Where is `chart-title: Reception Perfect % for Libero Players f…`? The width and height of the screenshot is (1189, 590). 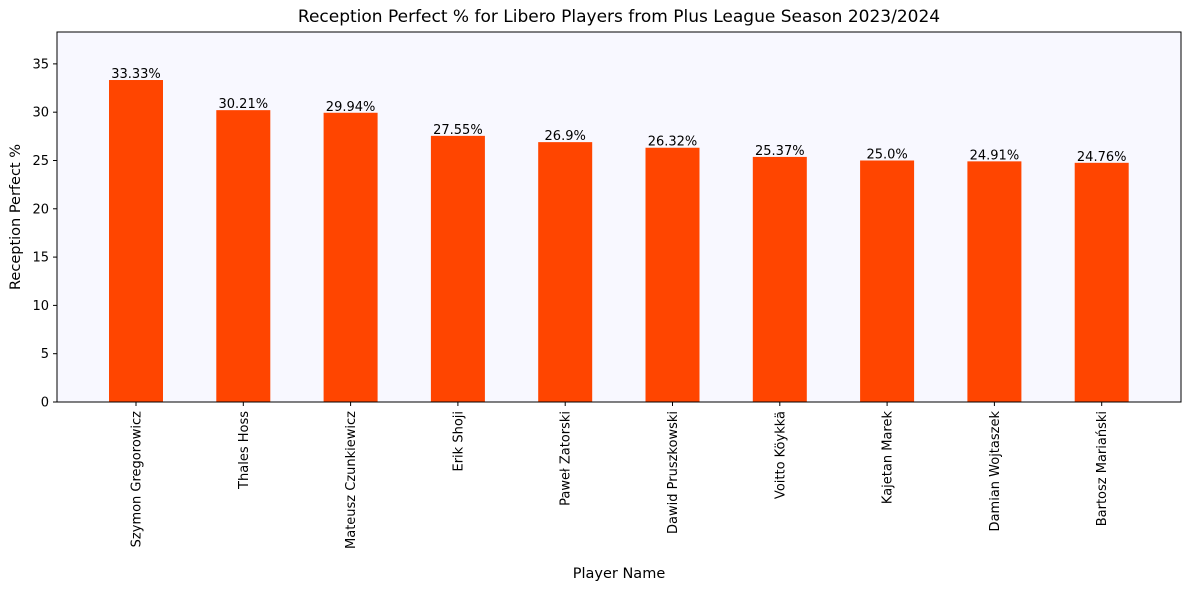
chart-title: Reception Perfect % for Libero Players f… is located at coordinates (619, 17).